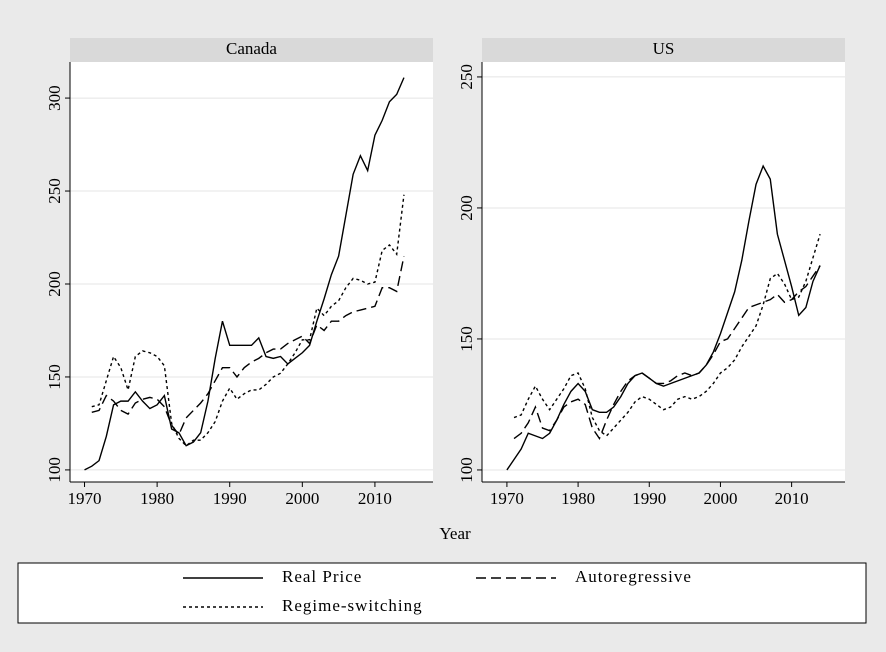 This screenshot has height=652, width=886. Describe the element at coordinates (322, 576) in the screenshot. I see `legend-label: Real Price` at that location.